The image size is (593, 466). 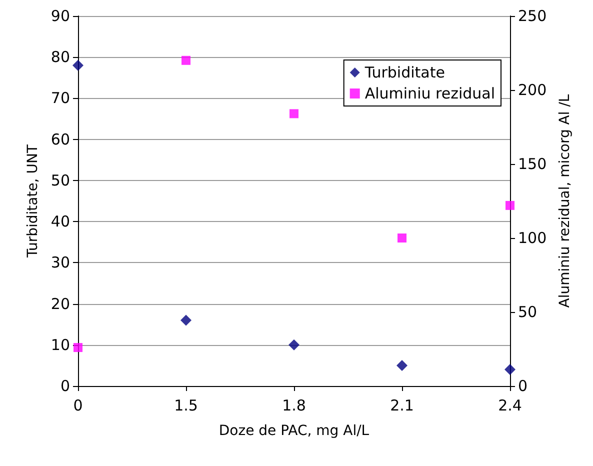 What do you see at coordinates (60, 180) in the screenshot?
I see `y-tick-label: 50` at bounding box center [60, 180].